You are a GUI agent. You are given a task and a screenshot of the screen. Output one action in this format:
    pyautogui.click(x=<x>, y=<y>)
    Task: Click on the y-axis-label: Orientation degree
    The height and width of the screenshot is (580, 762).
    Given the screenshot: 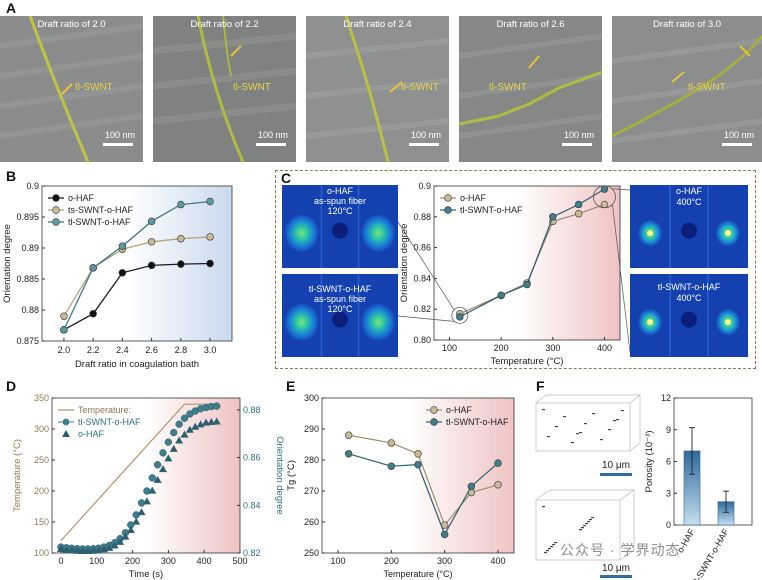 What is the action you would take?
    pyautogui.click(x=7, y=263)
    